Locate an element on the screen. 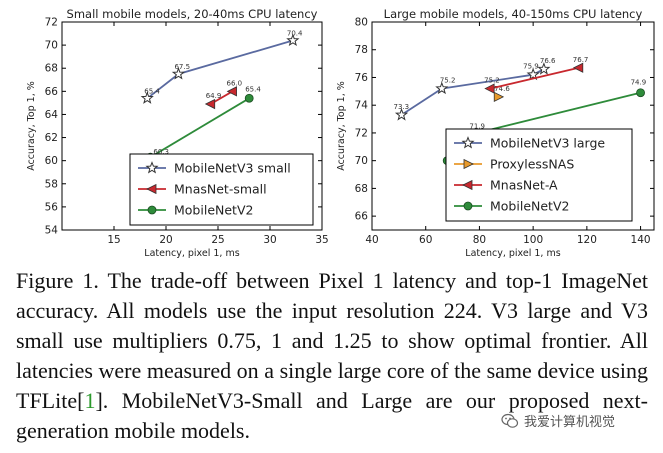 The height and width of the screenshot is (453, 663). x-tick-label: 35 is located at coordinates (321, 240).